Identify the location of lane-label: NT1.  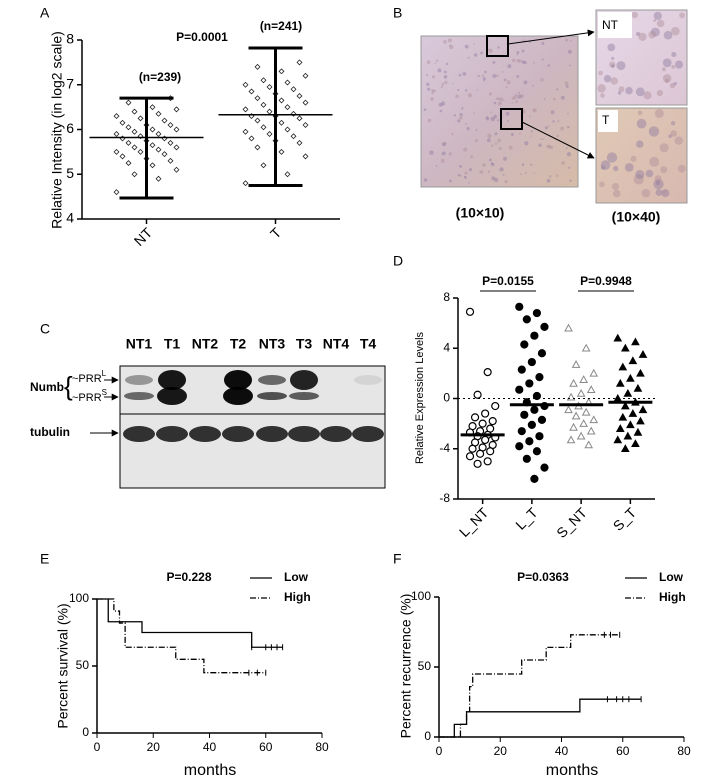
(139, 344).